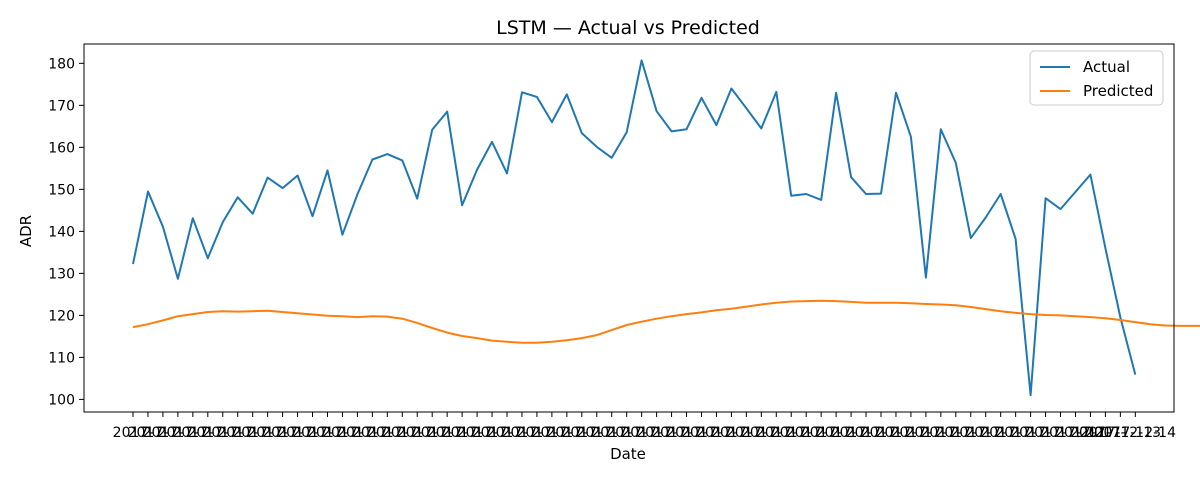 Image resolution: width=1200 pixels, height=480 pixels. What do you see at coordinates (61, 148) in the screenshot?
I see `y-tick-label: 160` at bounding box center [61, 148].